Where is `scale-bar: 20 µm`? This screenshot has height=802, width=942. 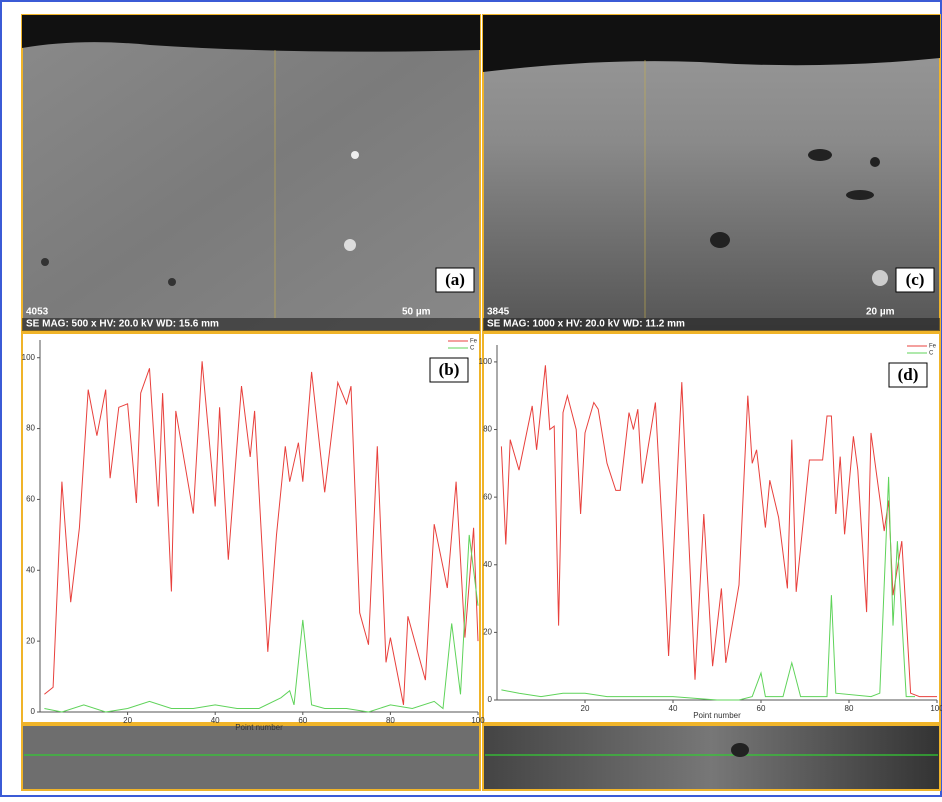
scale-bar: 20 µm is located at coordinates (880, 312).